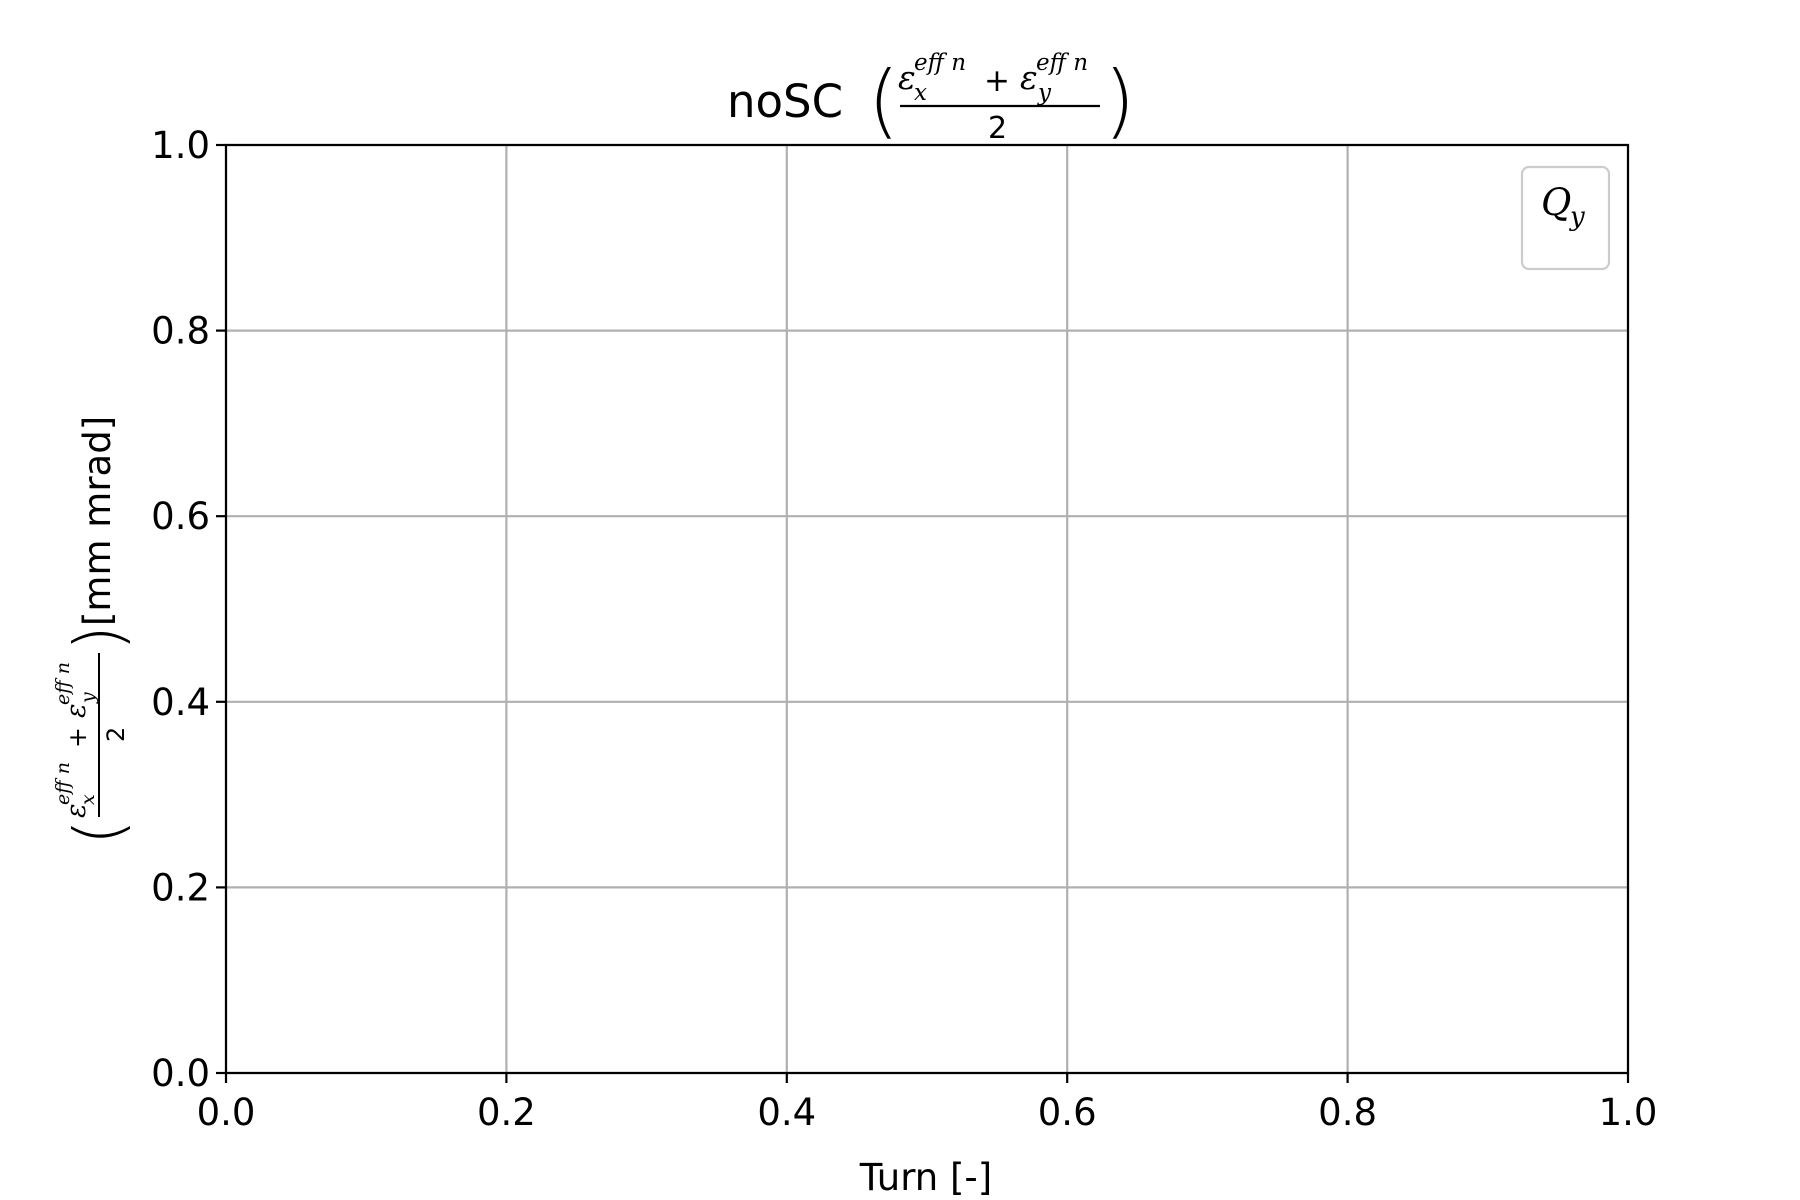 This screenshot has height=1200, width=1800. Describe the element at coordinates (1044, 93) in the screenshot. I see `title-sub-y: y` at that location.